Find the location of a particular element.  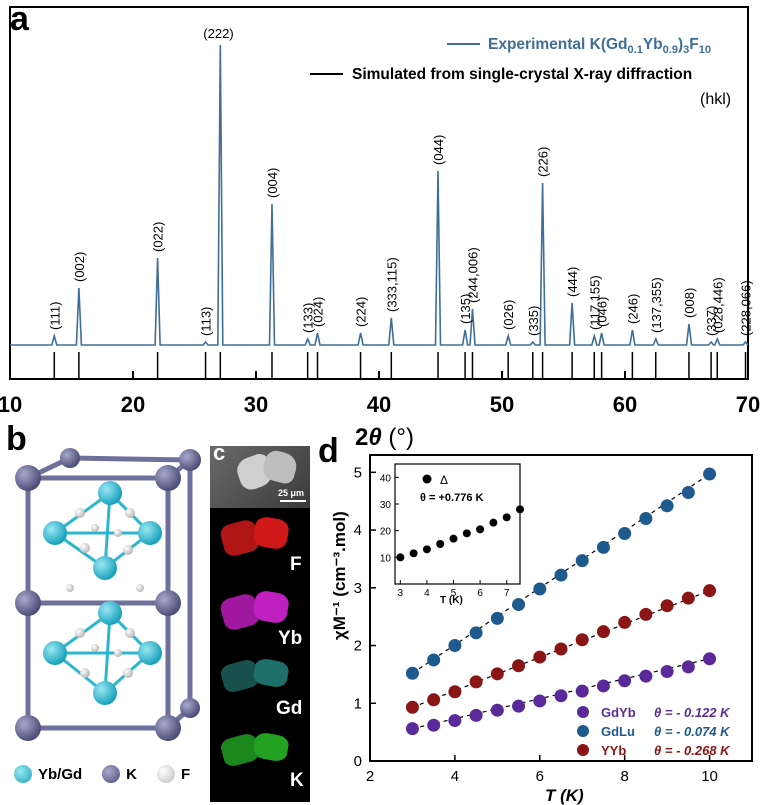

eds-label-gd: Gd is located at coordinates (289, 708).